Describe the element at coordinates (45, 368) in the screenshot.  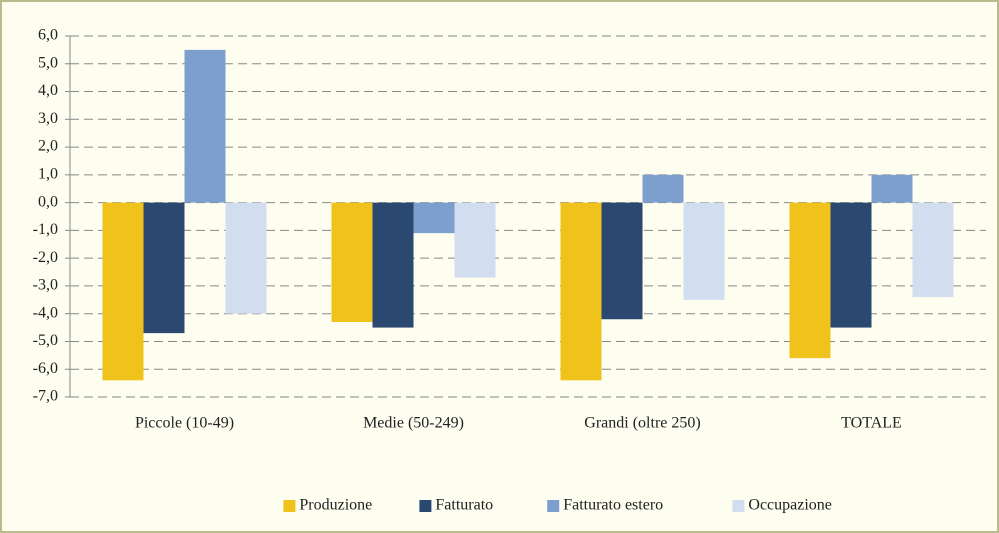
I see `y-tick-label: -6,0` at that location.